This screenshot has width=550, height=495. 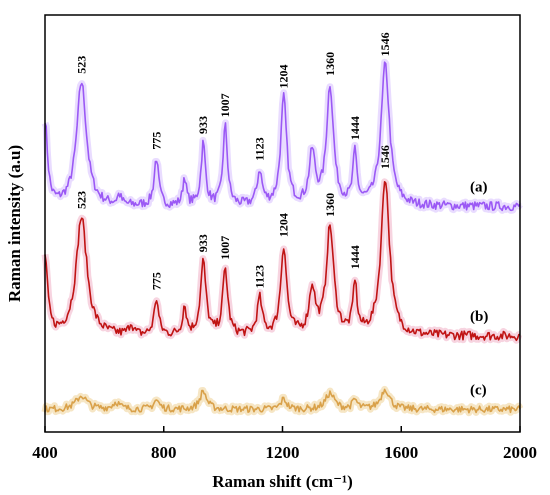 What do you see at coordinates (478, 390) in the screenshot?
I see `trace-label: (c)` at bounding box center [478, 390].